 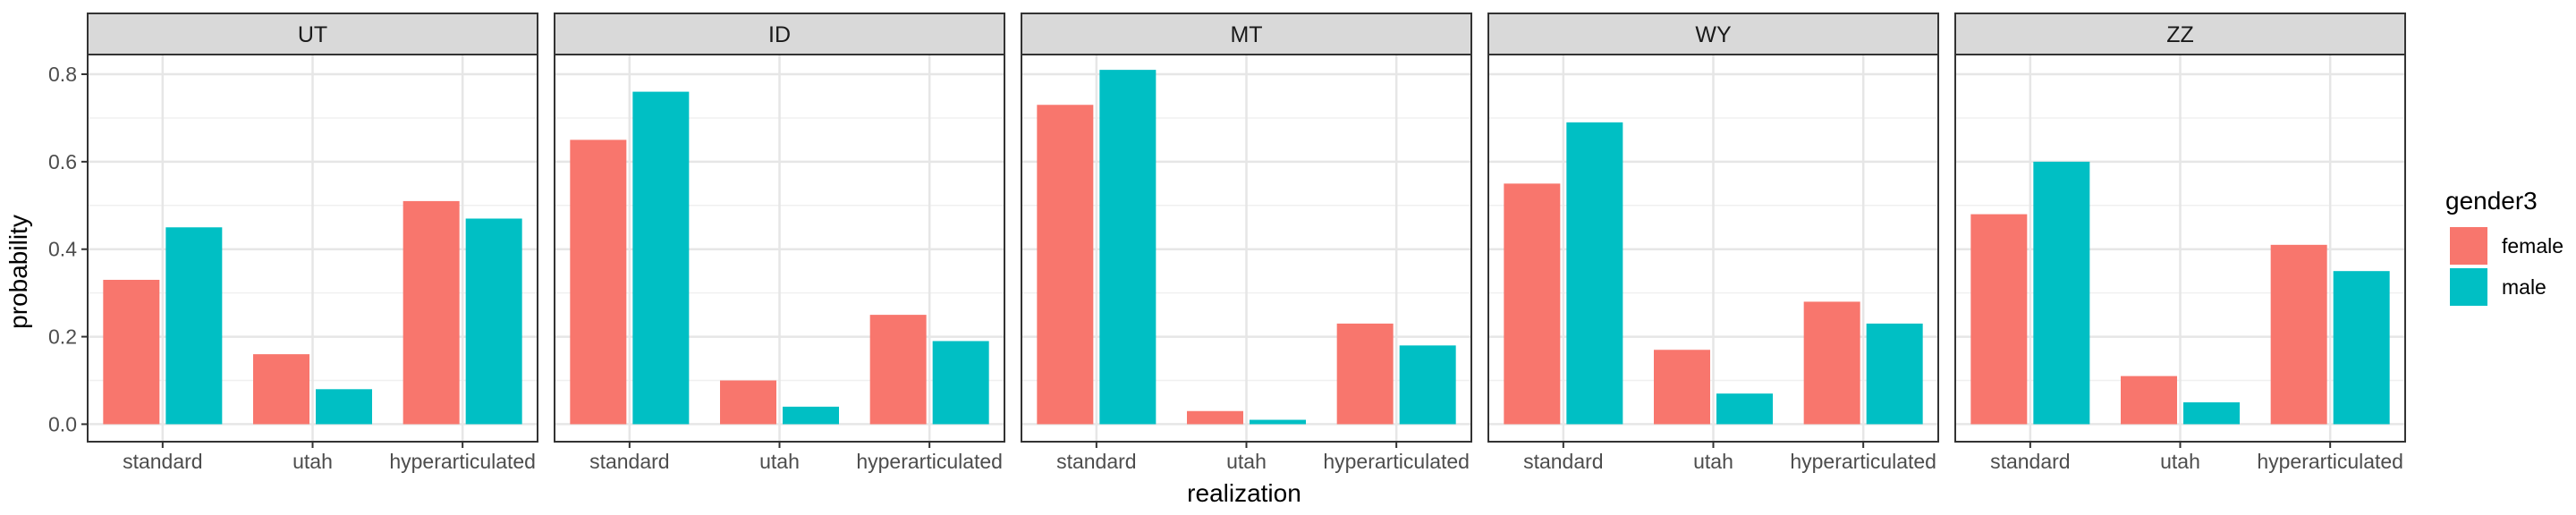 I want to click on x-axis-title: realization, so click(x=1244, y=493).